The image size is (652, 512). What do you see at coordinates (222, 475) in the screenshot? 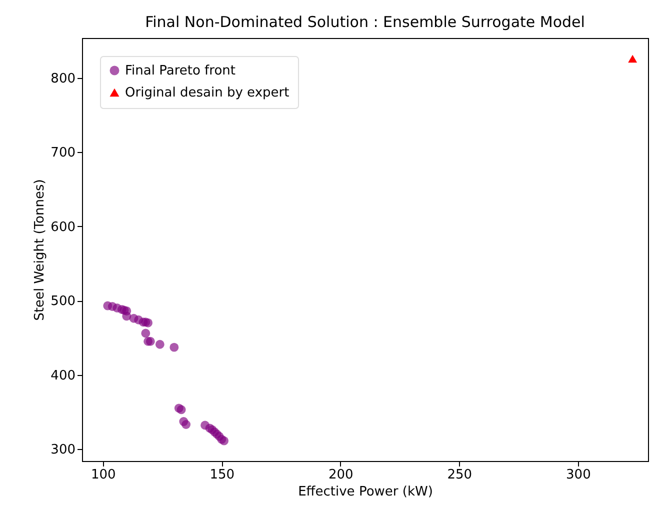
I see `x-tick-label: 150` at bounding box center [222, 475].